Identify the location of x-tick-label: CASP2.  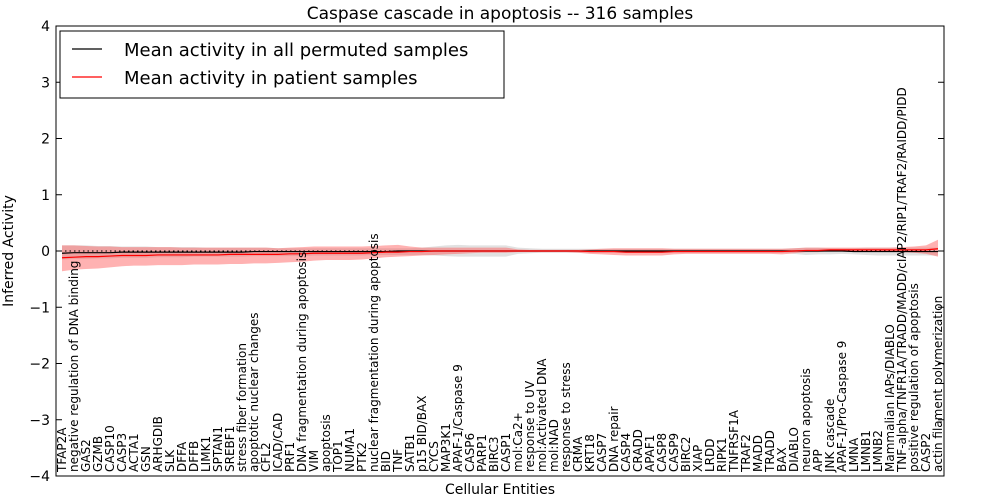
(926, 452).